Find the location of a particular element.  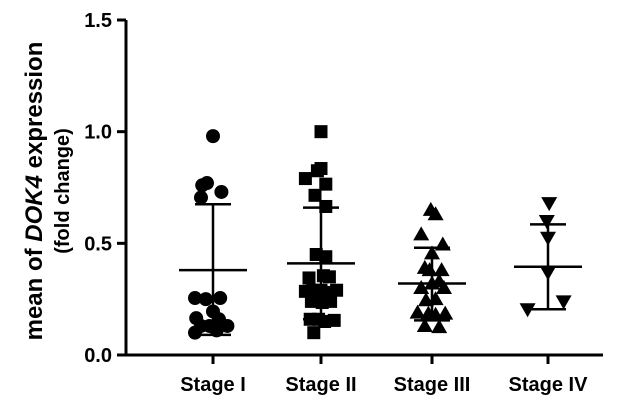

y-axis-title: mean of DOK4 expression (fold change) is located at coordinates (47, 191).